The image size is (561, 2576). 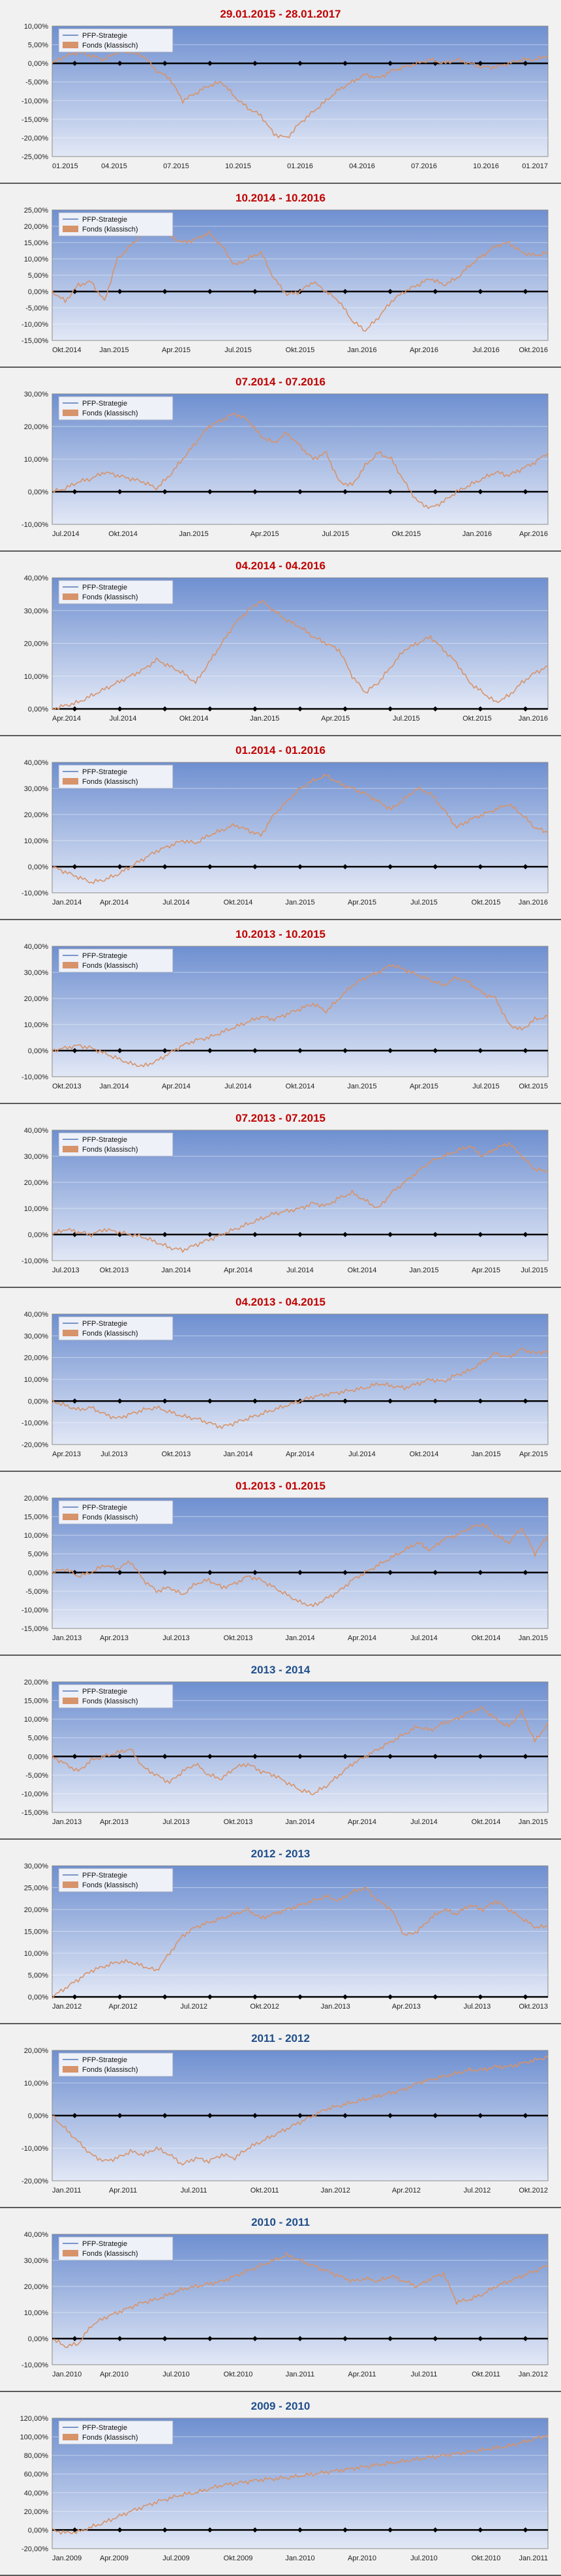 I want to click on x-tick-label: Apr.2015, so click(x=264, y=534).